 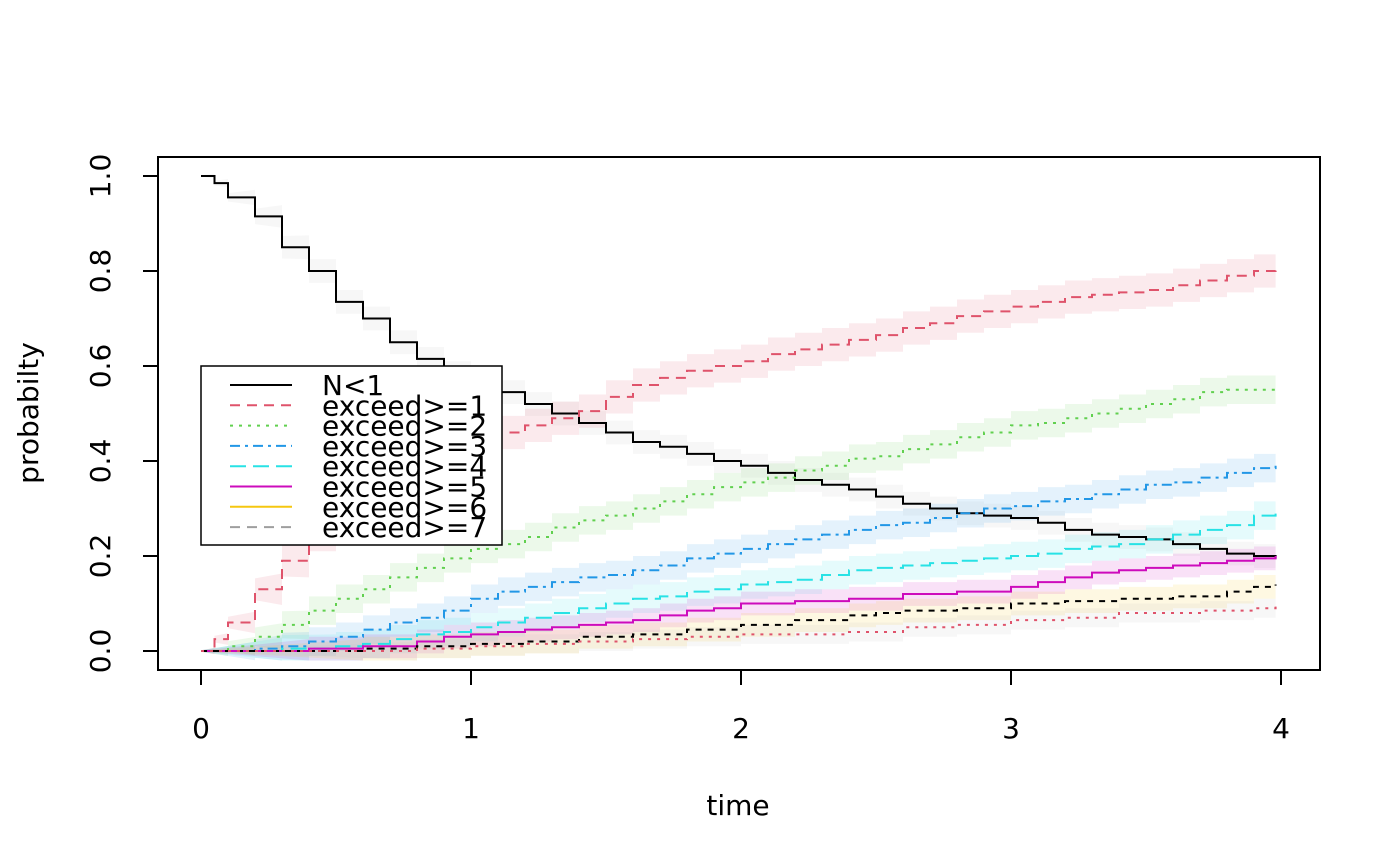 What do you see at coordinates (471, 728) in the screenshot?
I see `x-tick-label: 1` at bounding box center [471, 728].